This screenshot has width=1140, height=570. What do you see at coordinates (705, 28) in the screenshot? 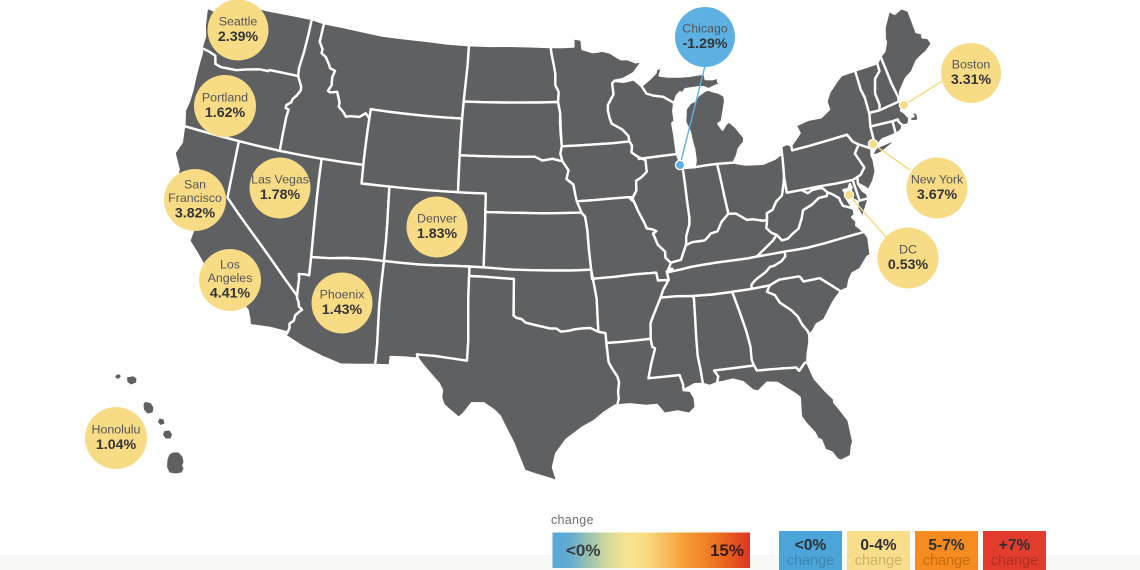
I see `svg-text: Chicago` at bounding box center [705, 28].